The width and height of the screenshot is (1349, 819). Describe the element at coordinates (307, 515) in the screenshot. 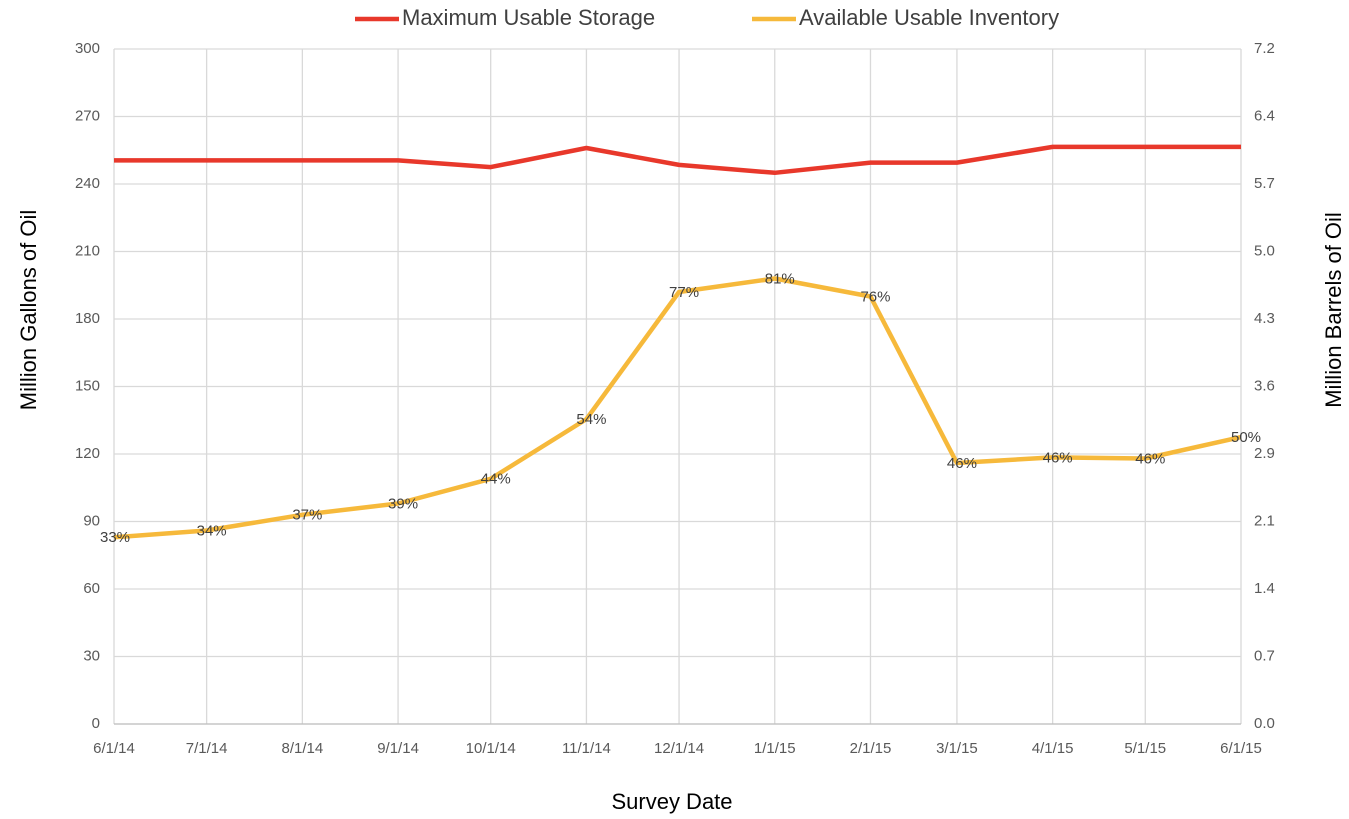

I see `data-label: 37%` at that location.